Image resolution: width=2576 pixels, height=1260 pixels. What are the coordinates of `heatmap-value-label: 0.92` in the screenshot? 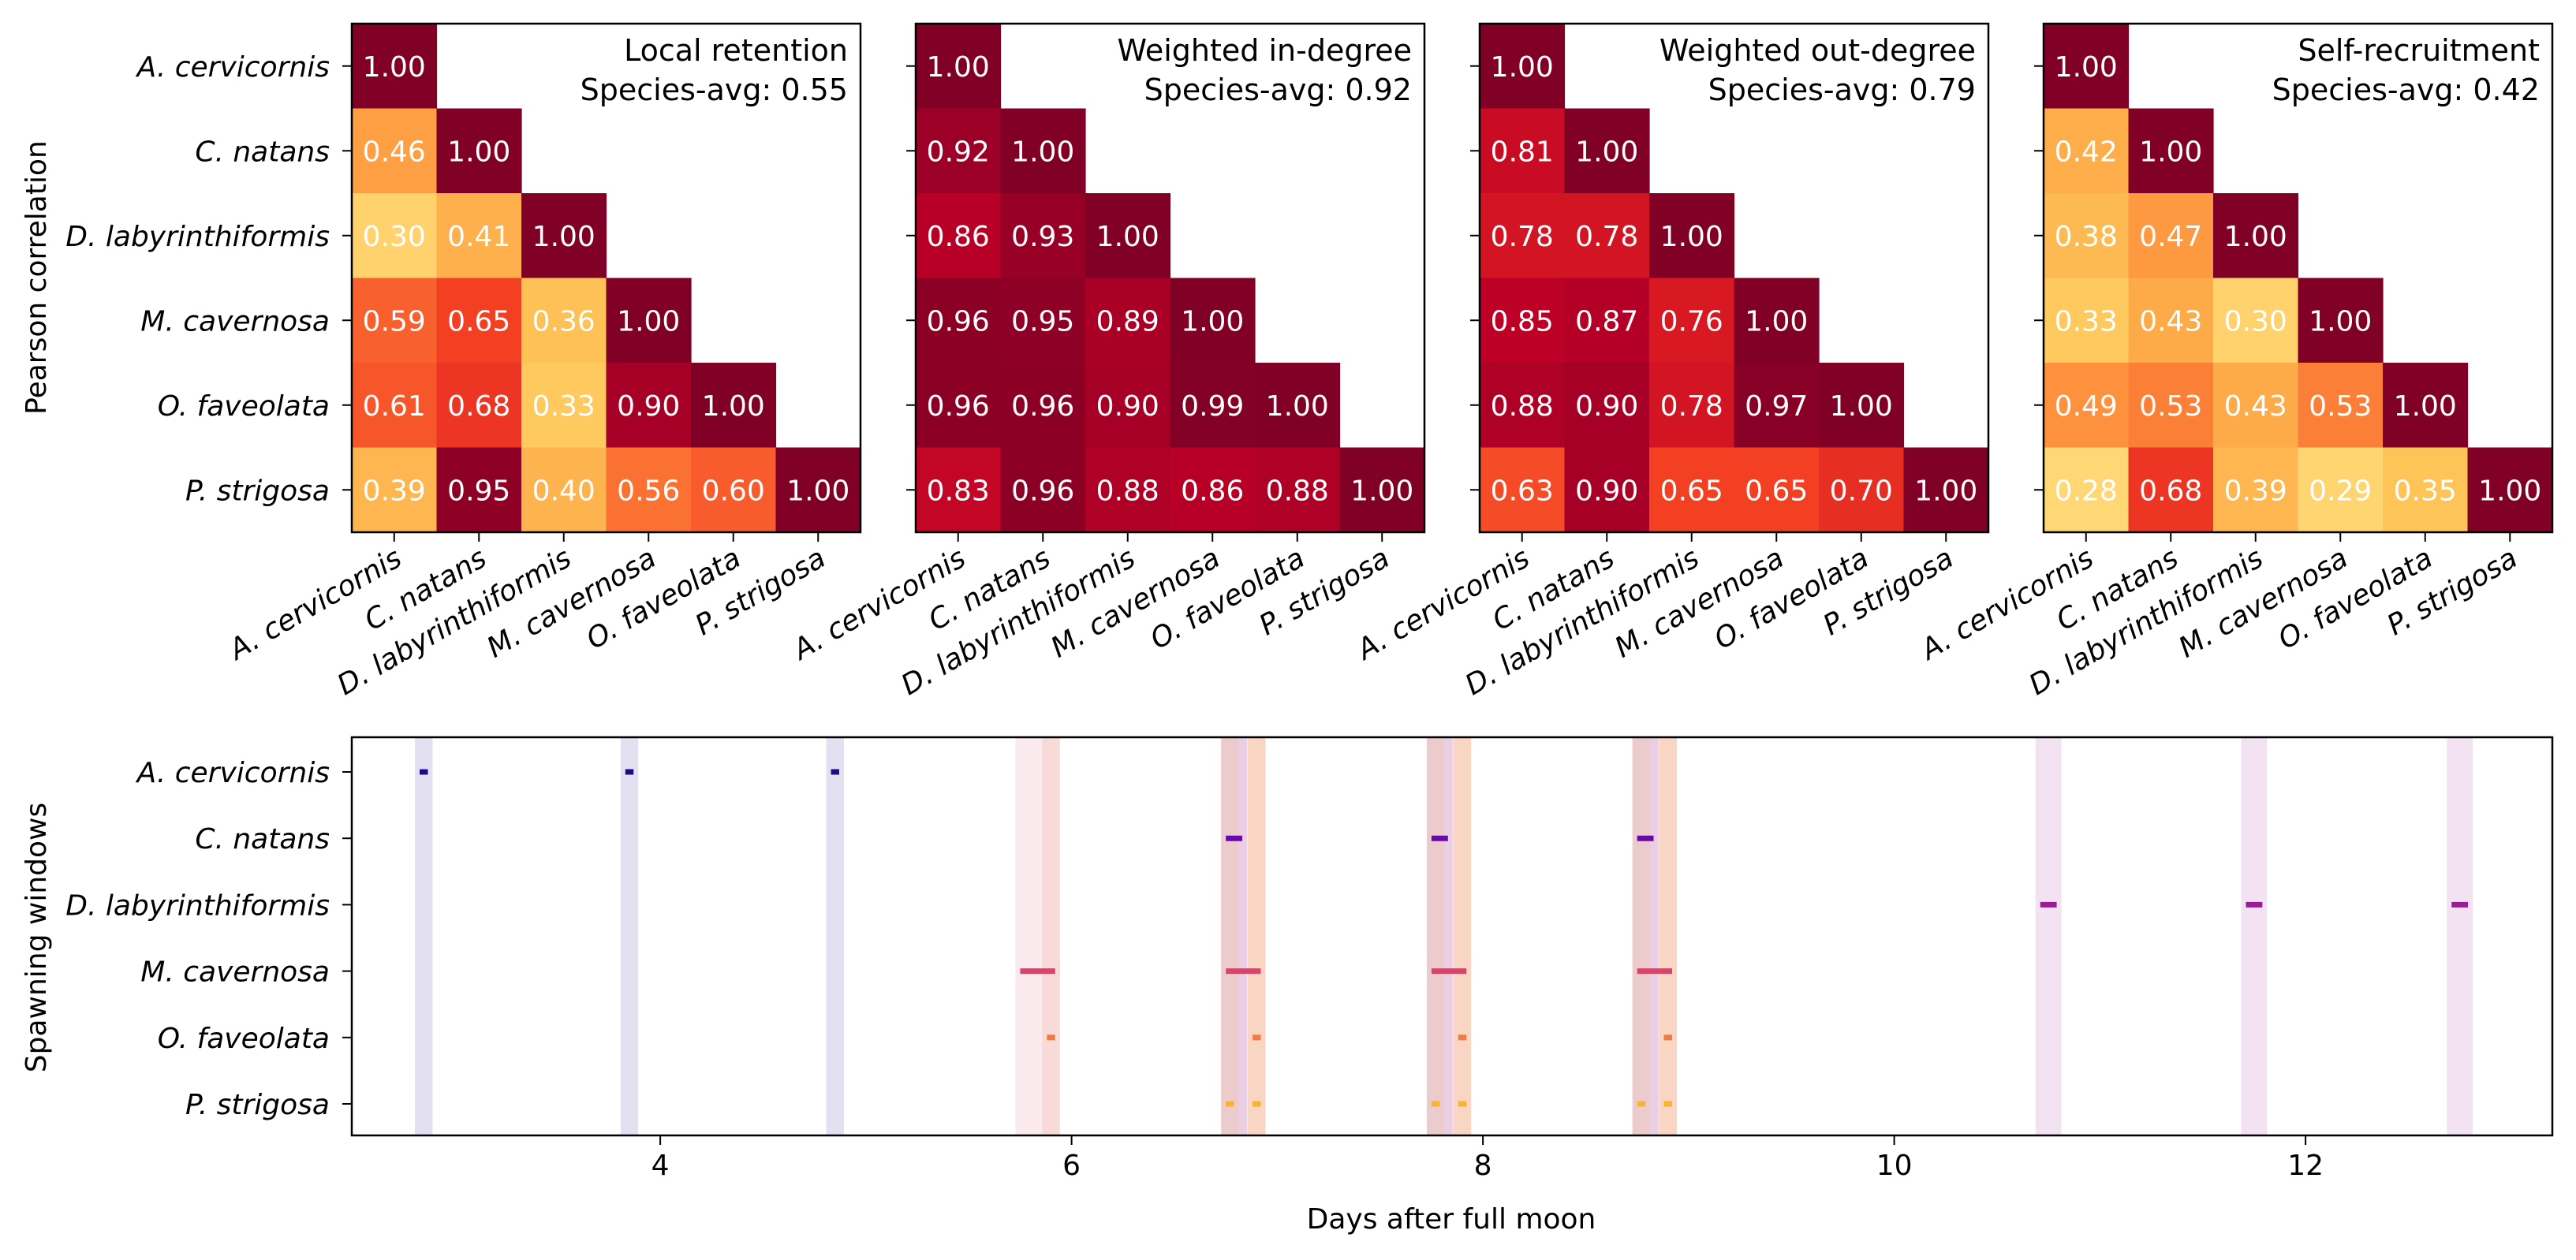 It's located at (958, 152).